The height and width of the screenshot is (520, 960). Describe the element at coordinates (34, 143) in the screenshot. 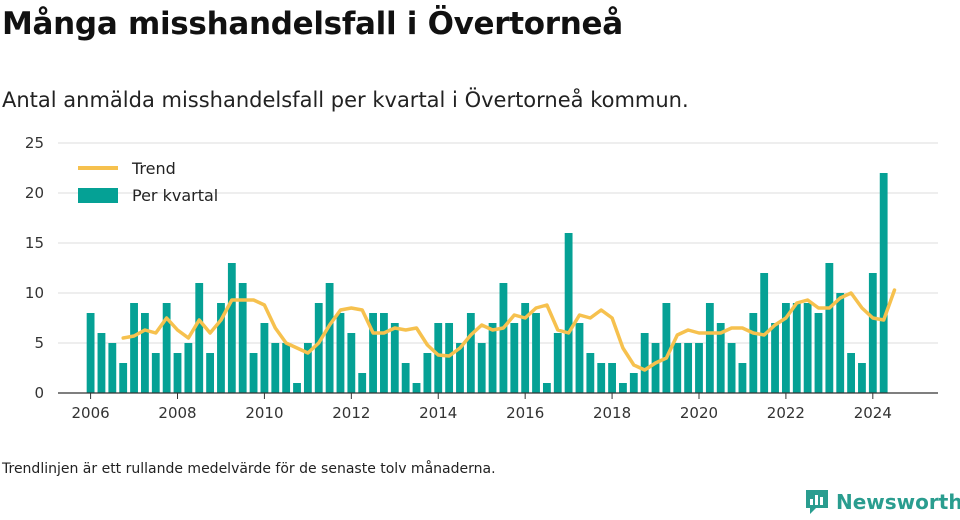

I see `y-tick-label: 25` at that location.